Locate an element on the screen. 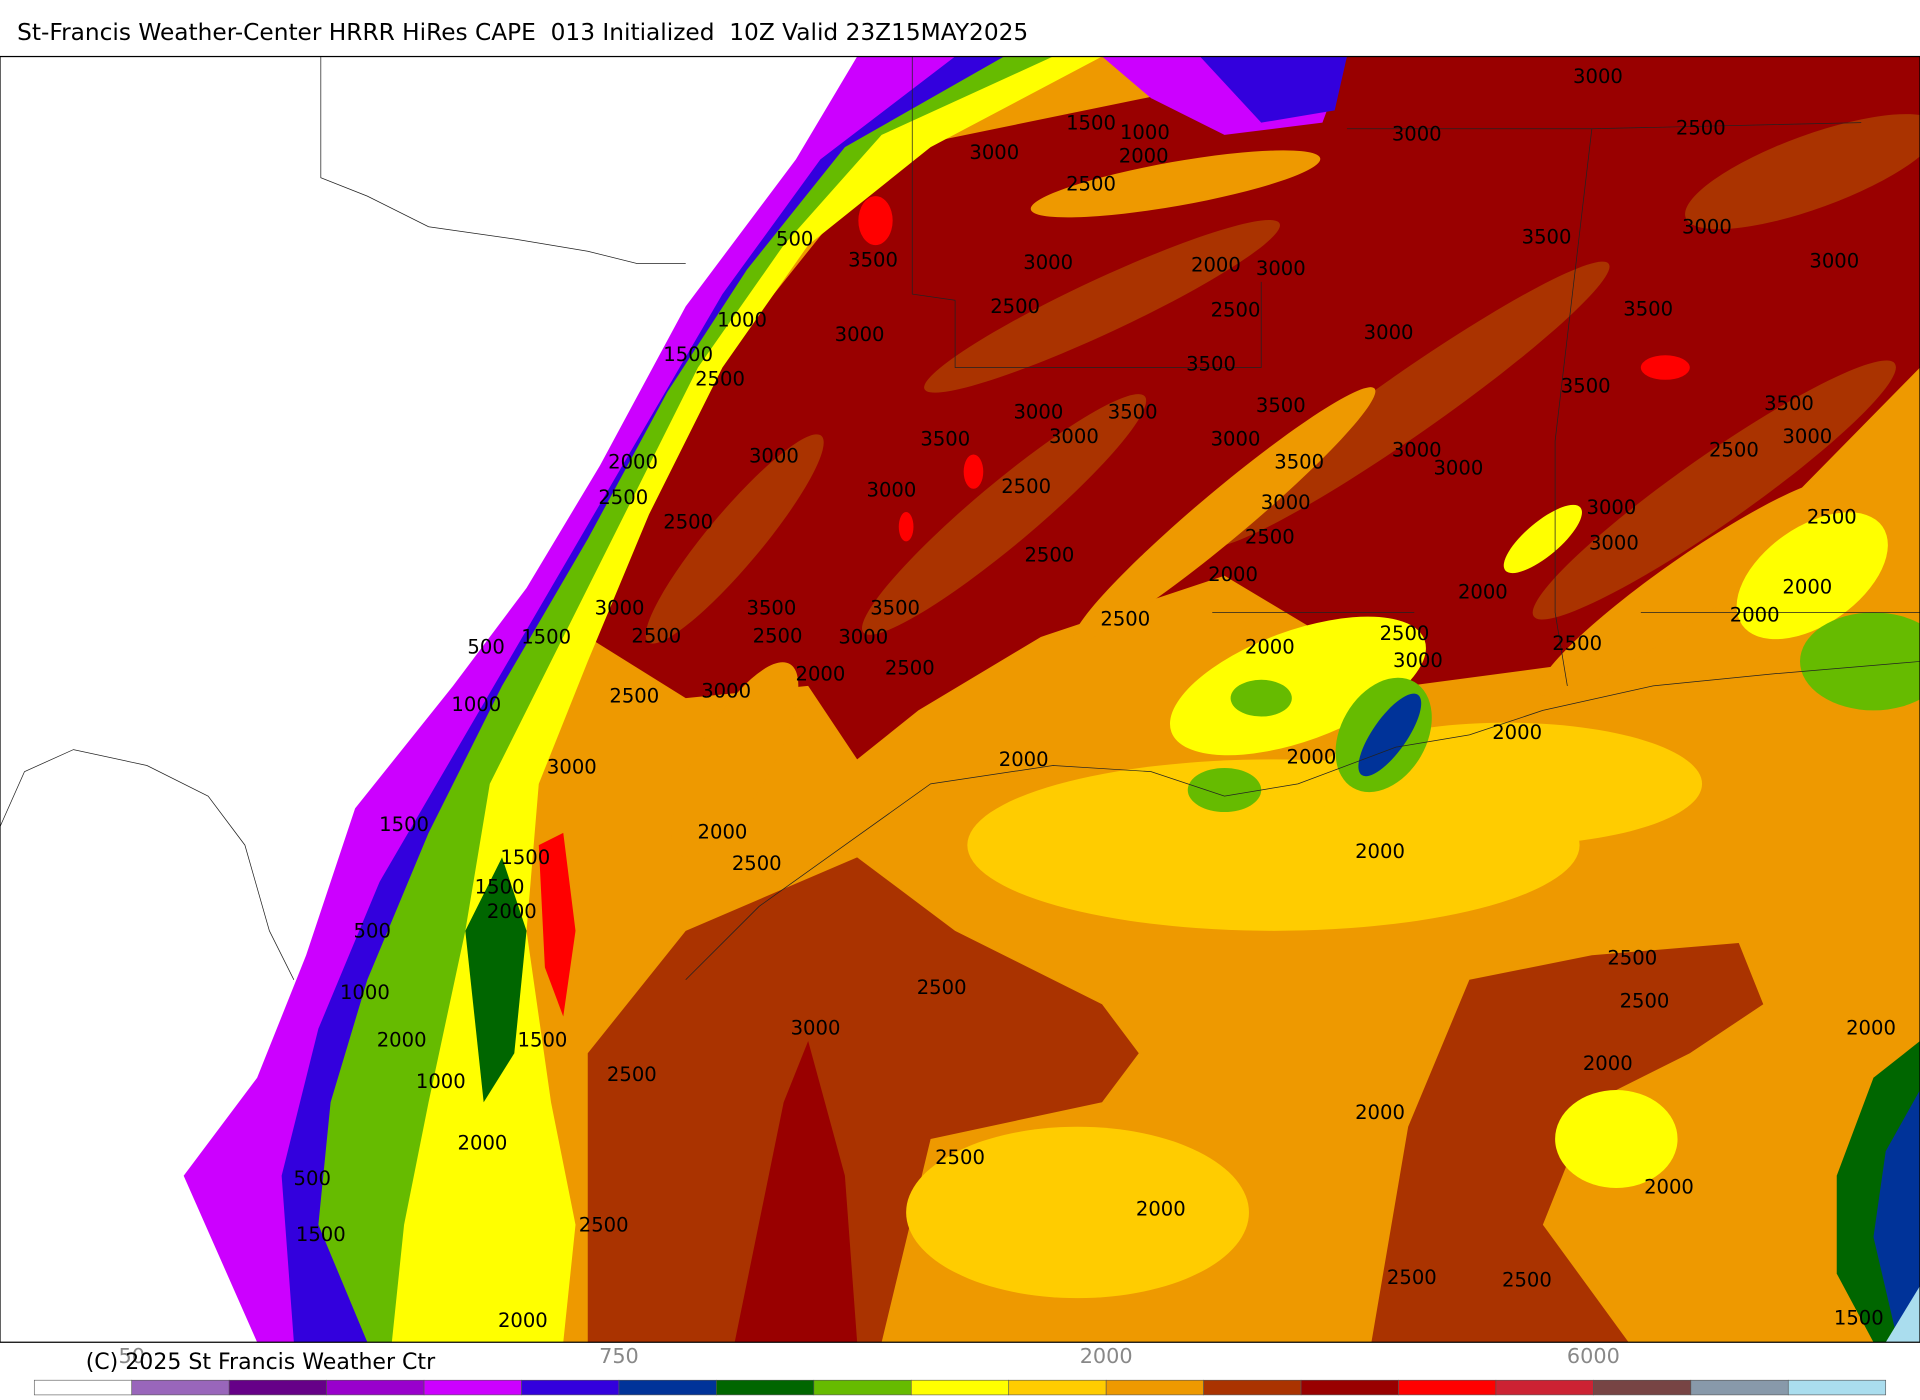 This screenshot has height=1400, width=1920. colorbar-label: 750 is located at coordinates (619, 1356).